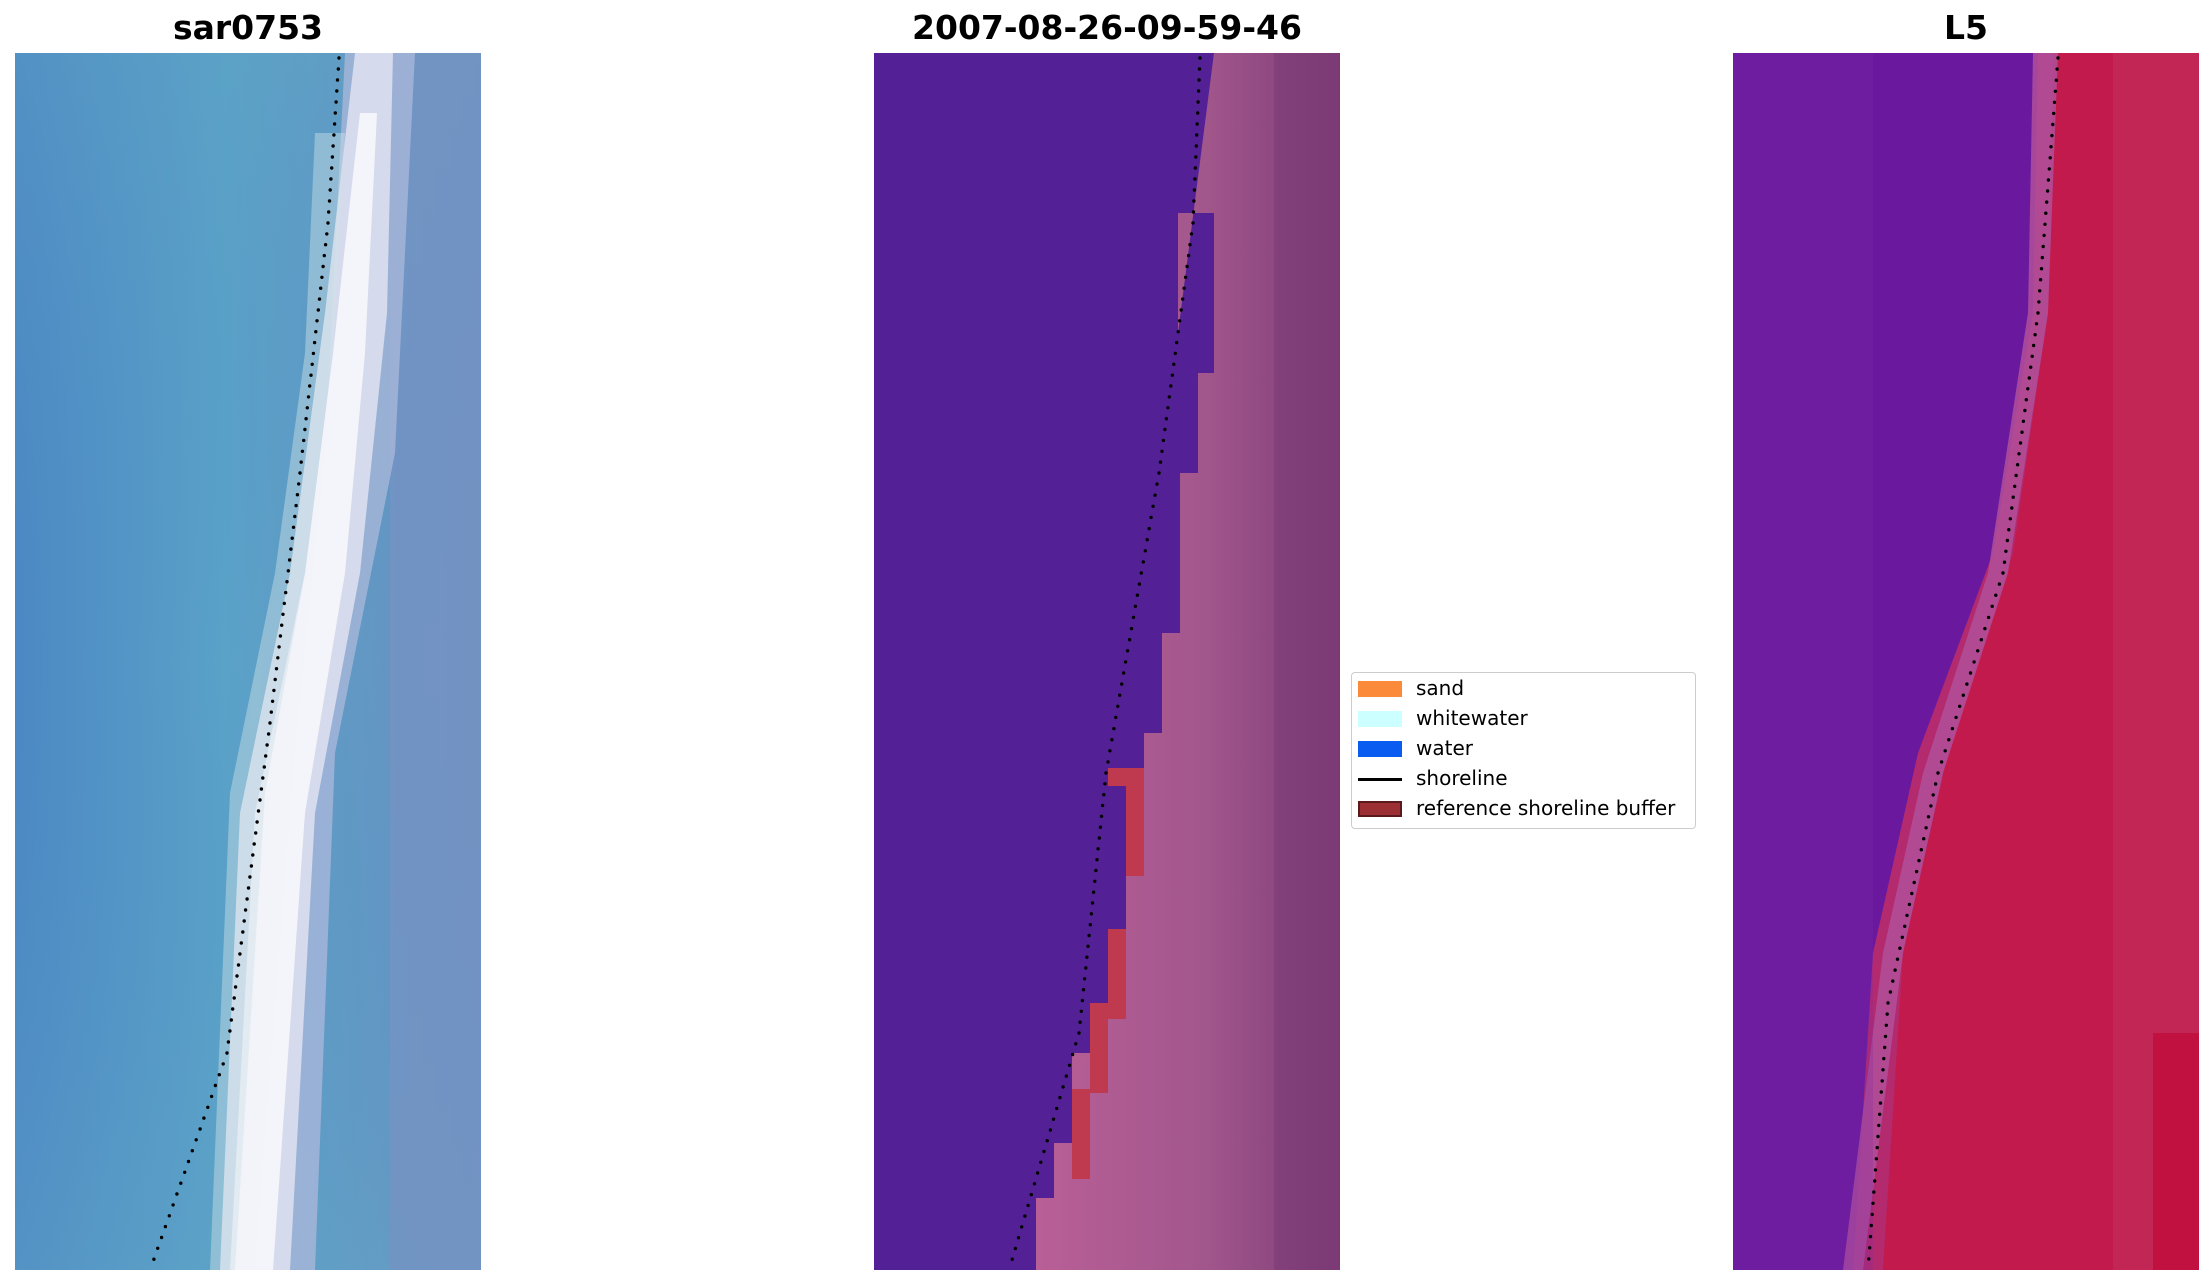  I want to click on legend-label: reference shoreline buffer, so click(1546, 808).